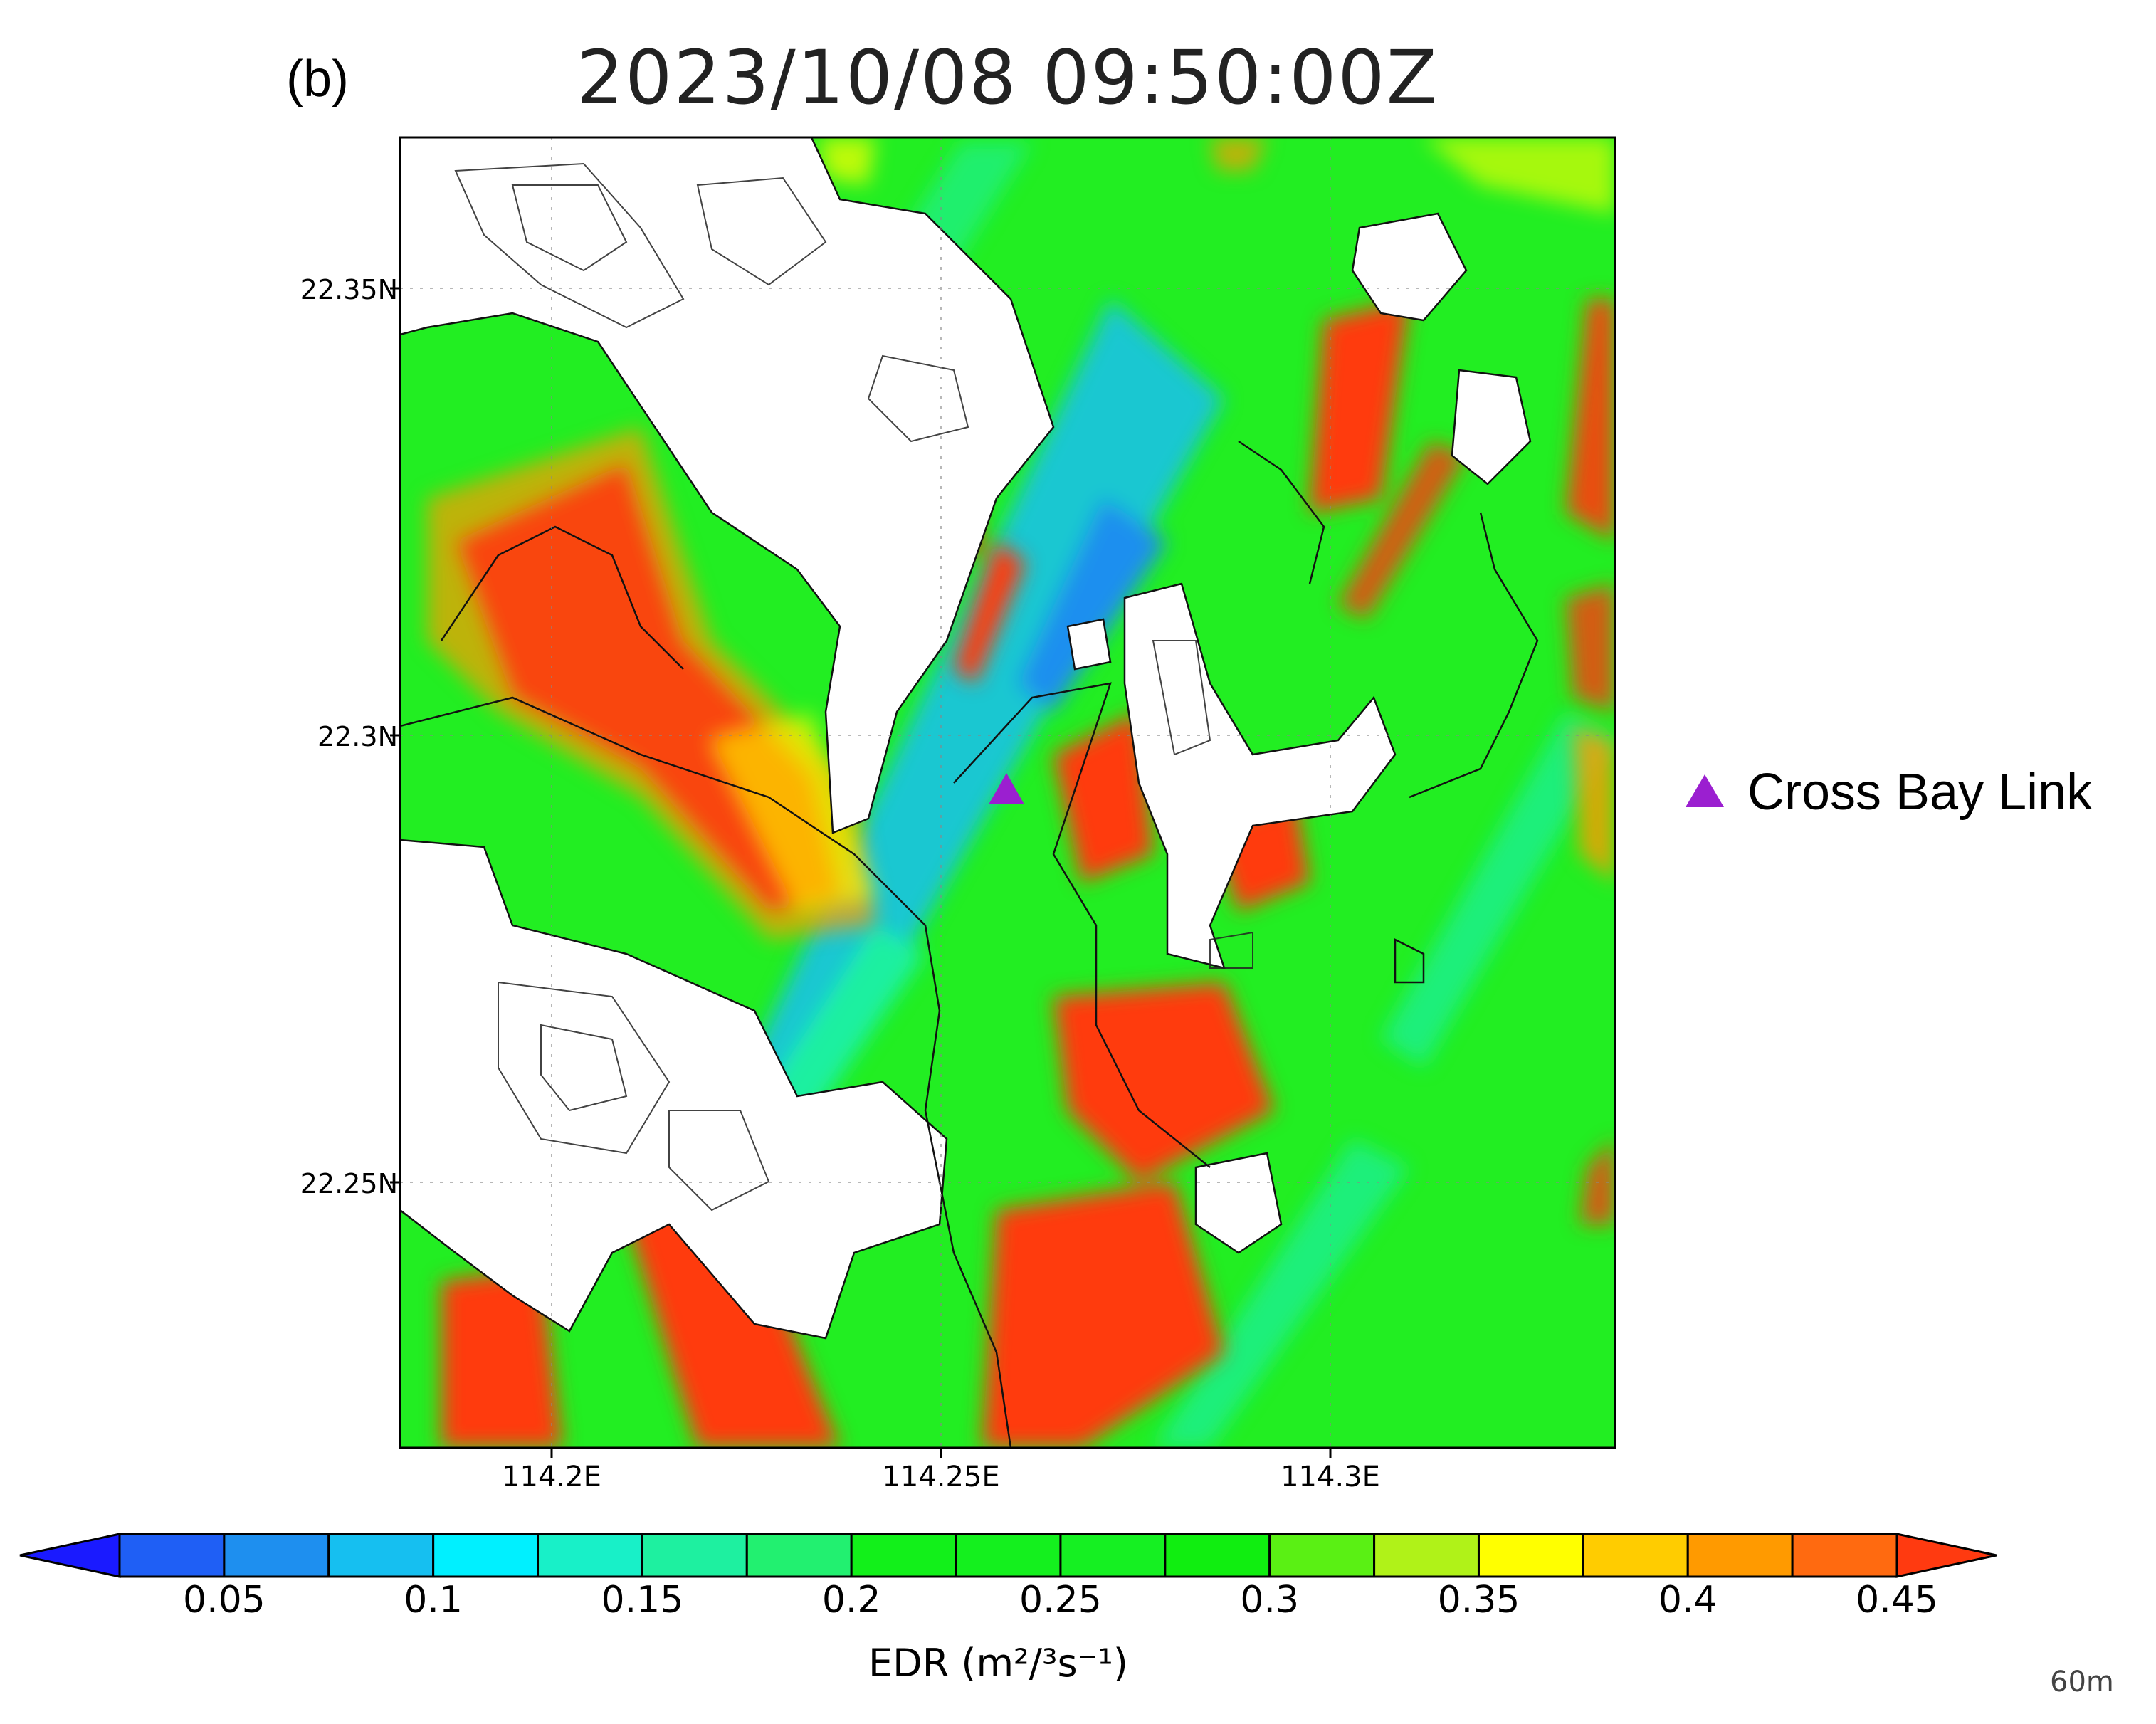 Image resolution: width=2156 pixels, height=1724 pixels. Describe the element at coordinates (727, 485) in the screenshot. I see `land-north-west` at that location.